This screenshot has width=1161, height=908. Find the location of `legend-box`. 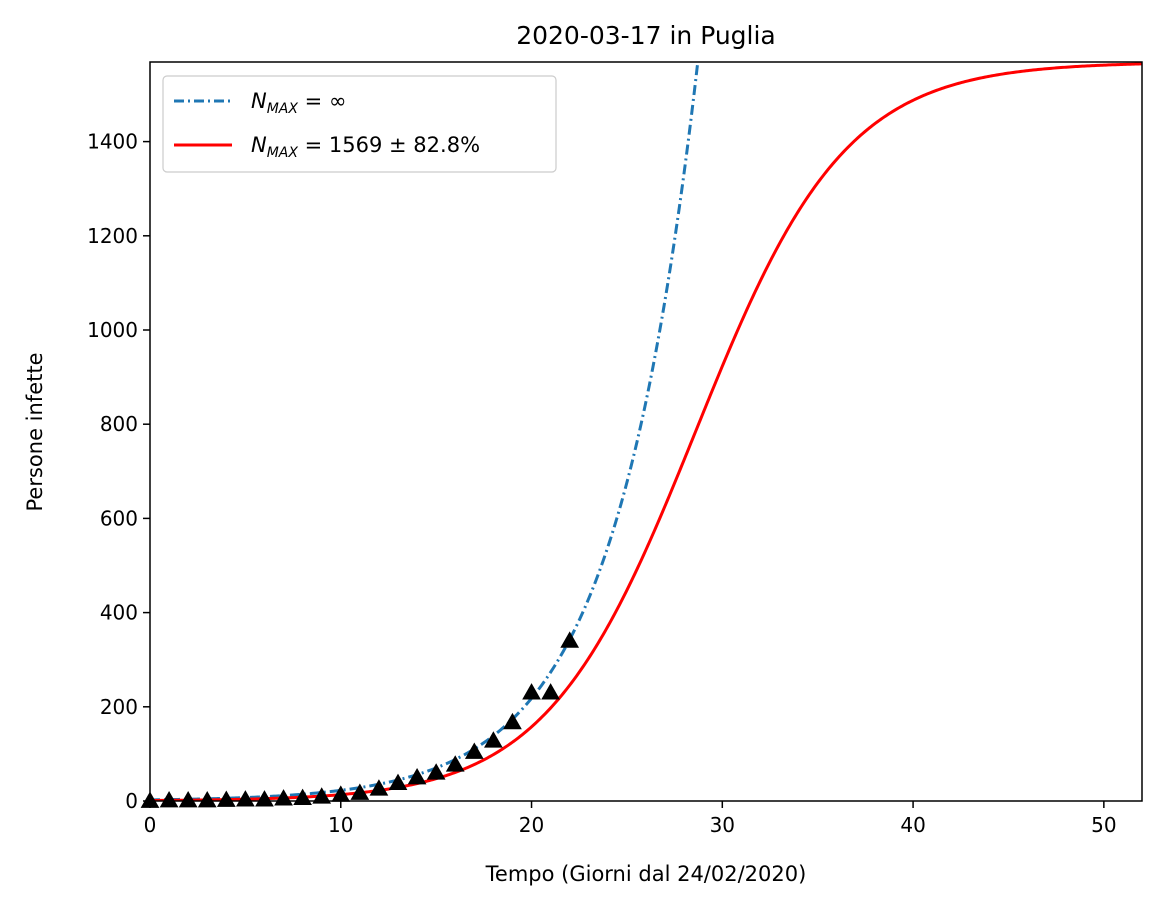

legend-box is located at coordinates (359, 124).